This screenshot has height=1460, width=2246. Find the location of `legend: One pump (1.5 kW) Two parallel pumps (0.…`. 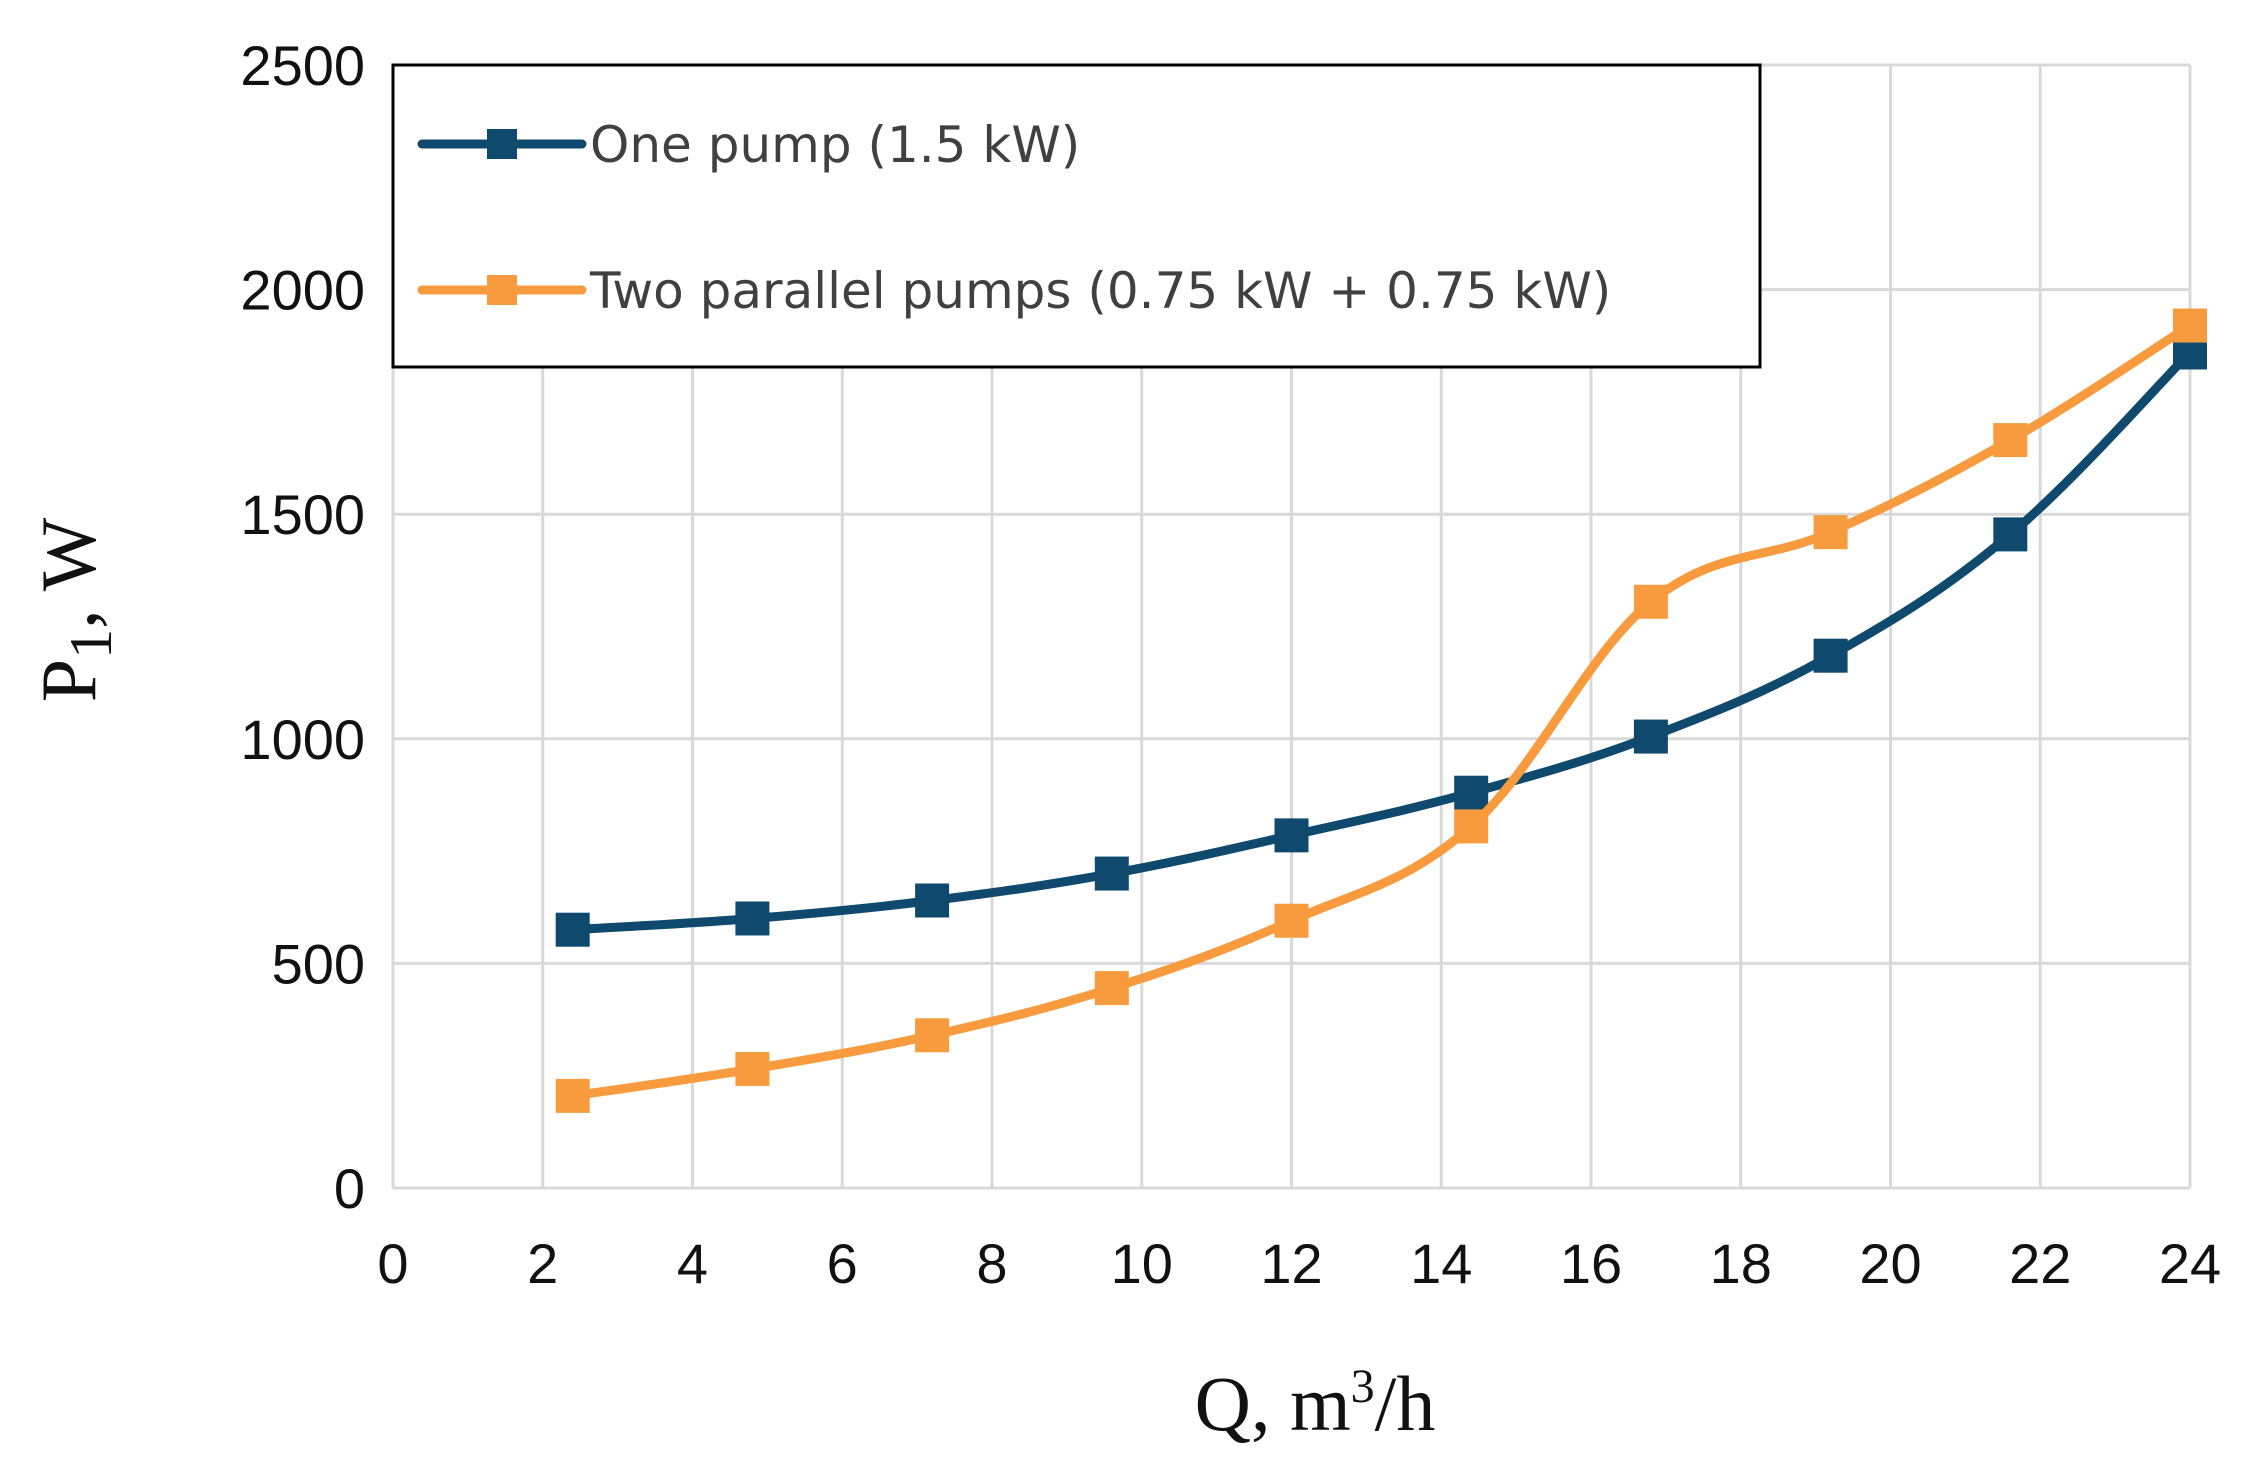

legend: One pump (1.5 kW) Two parallel pumps (0.… is located at coordinates (1076, 216).